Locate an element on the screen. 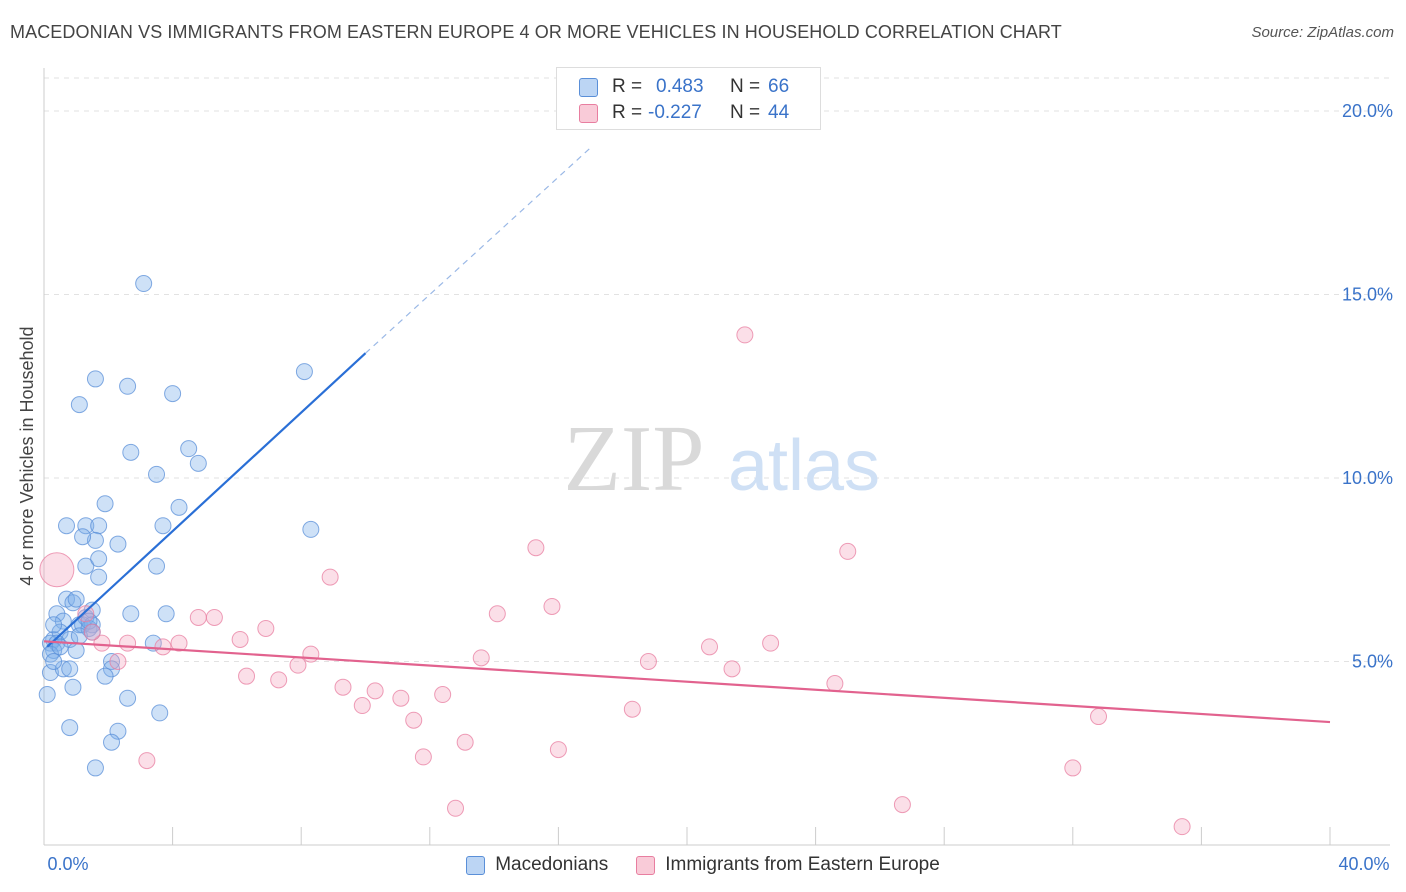 The height and width of the screenshot is (892, 1406). source-credit: Source: ZipAtlas.com is located at coordinates (1322, 32).